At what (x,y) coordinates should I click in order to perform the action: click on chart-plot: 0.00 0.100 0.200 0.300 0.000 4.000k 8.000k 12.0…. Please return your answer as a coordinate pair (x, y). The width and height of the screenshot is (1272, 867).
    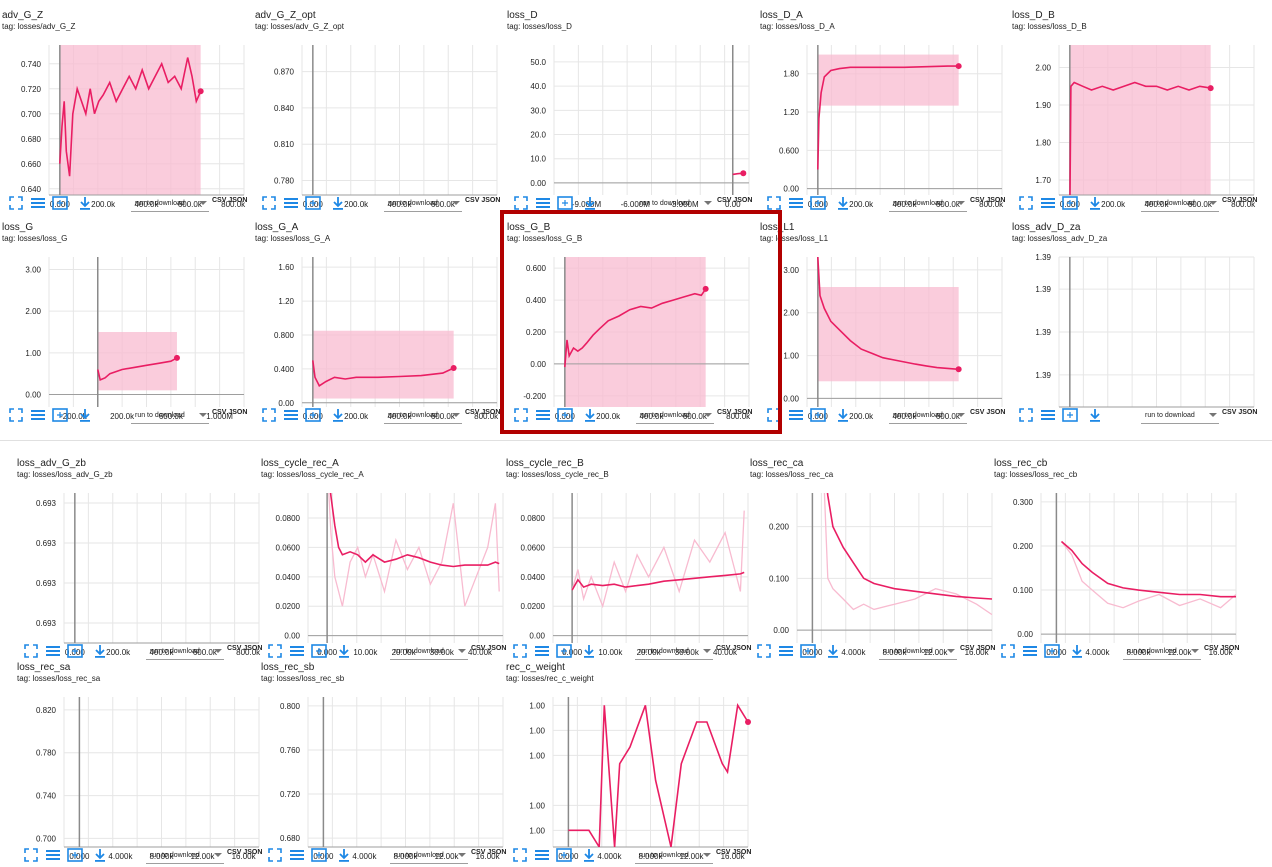
    Looking at the image, I should click on (1116, 570).